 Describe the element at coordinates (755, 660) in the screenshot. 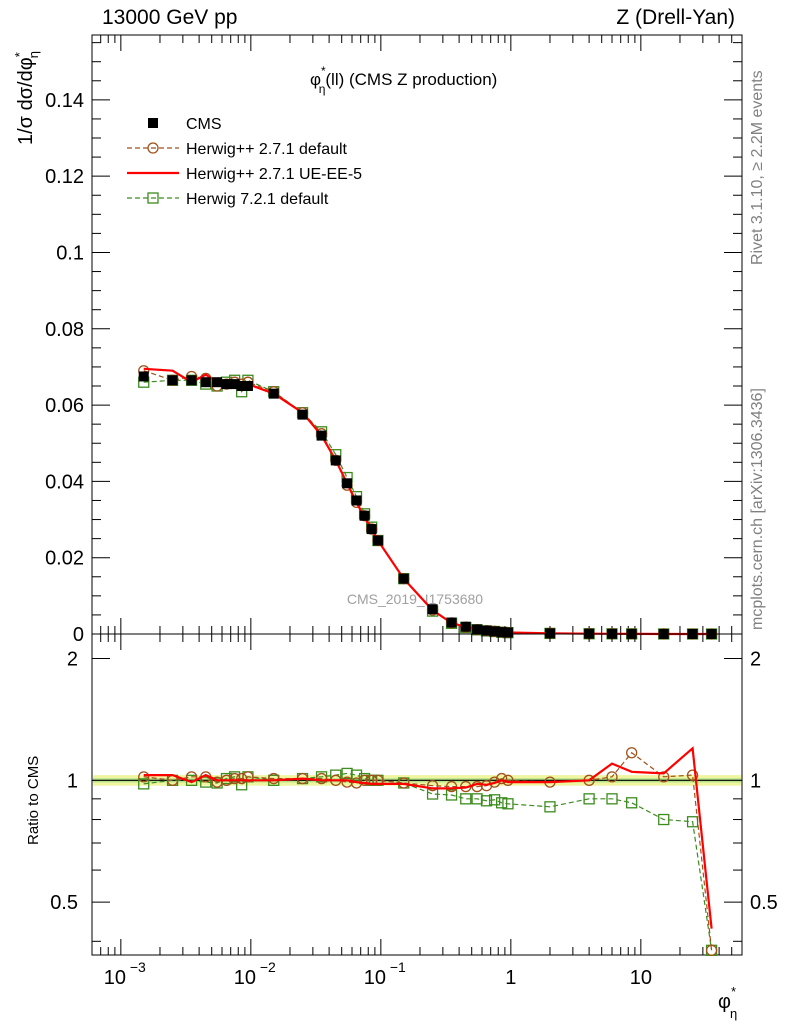

I see `ratio-y-tick-label-right: 2` at that location.